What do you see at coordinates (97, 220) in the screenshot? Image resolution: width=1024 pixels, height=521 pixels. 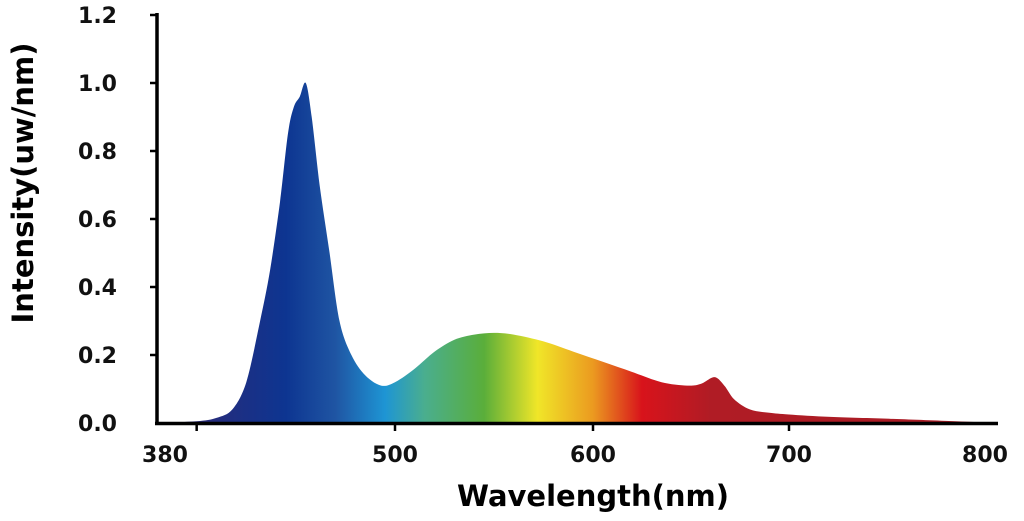 I see `y-tick-label: 0.6` at bounding box center [97, 220].